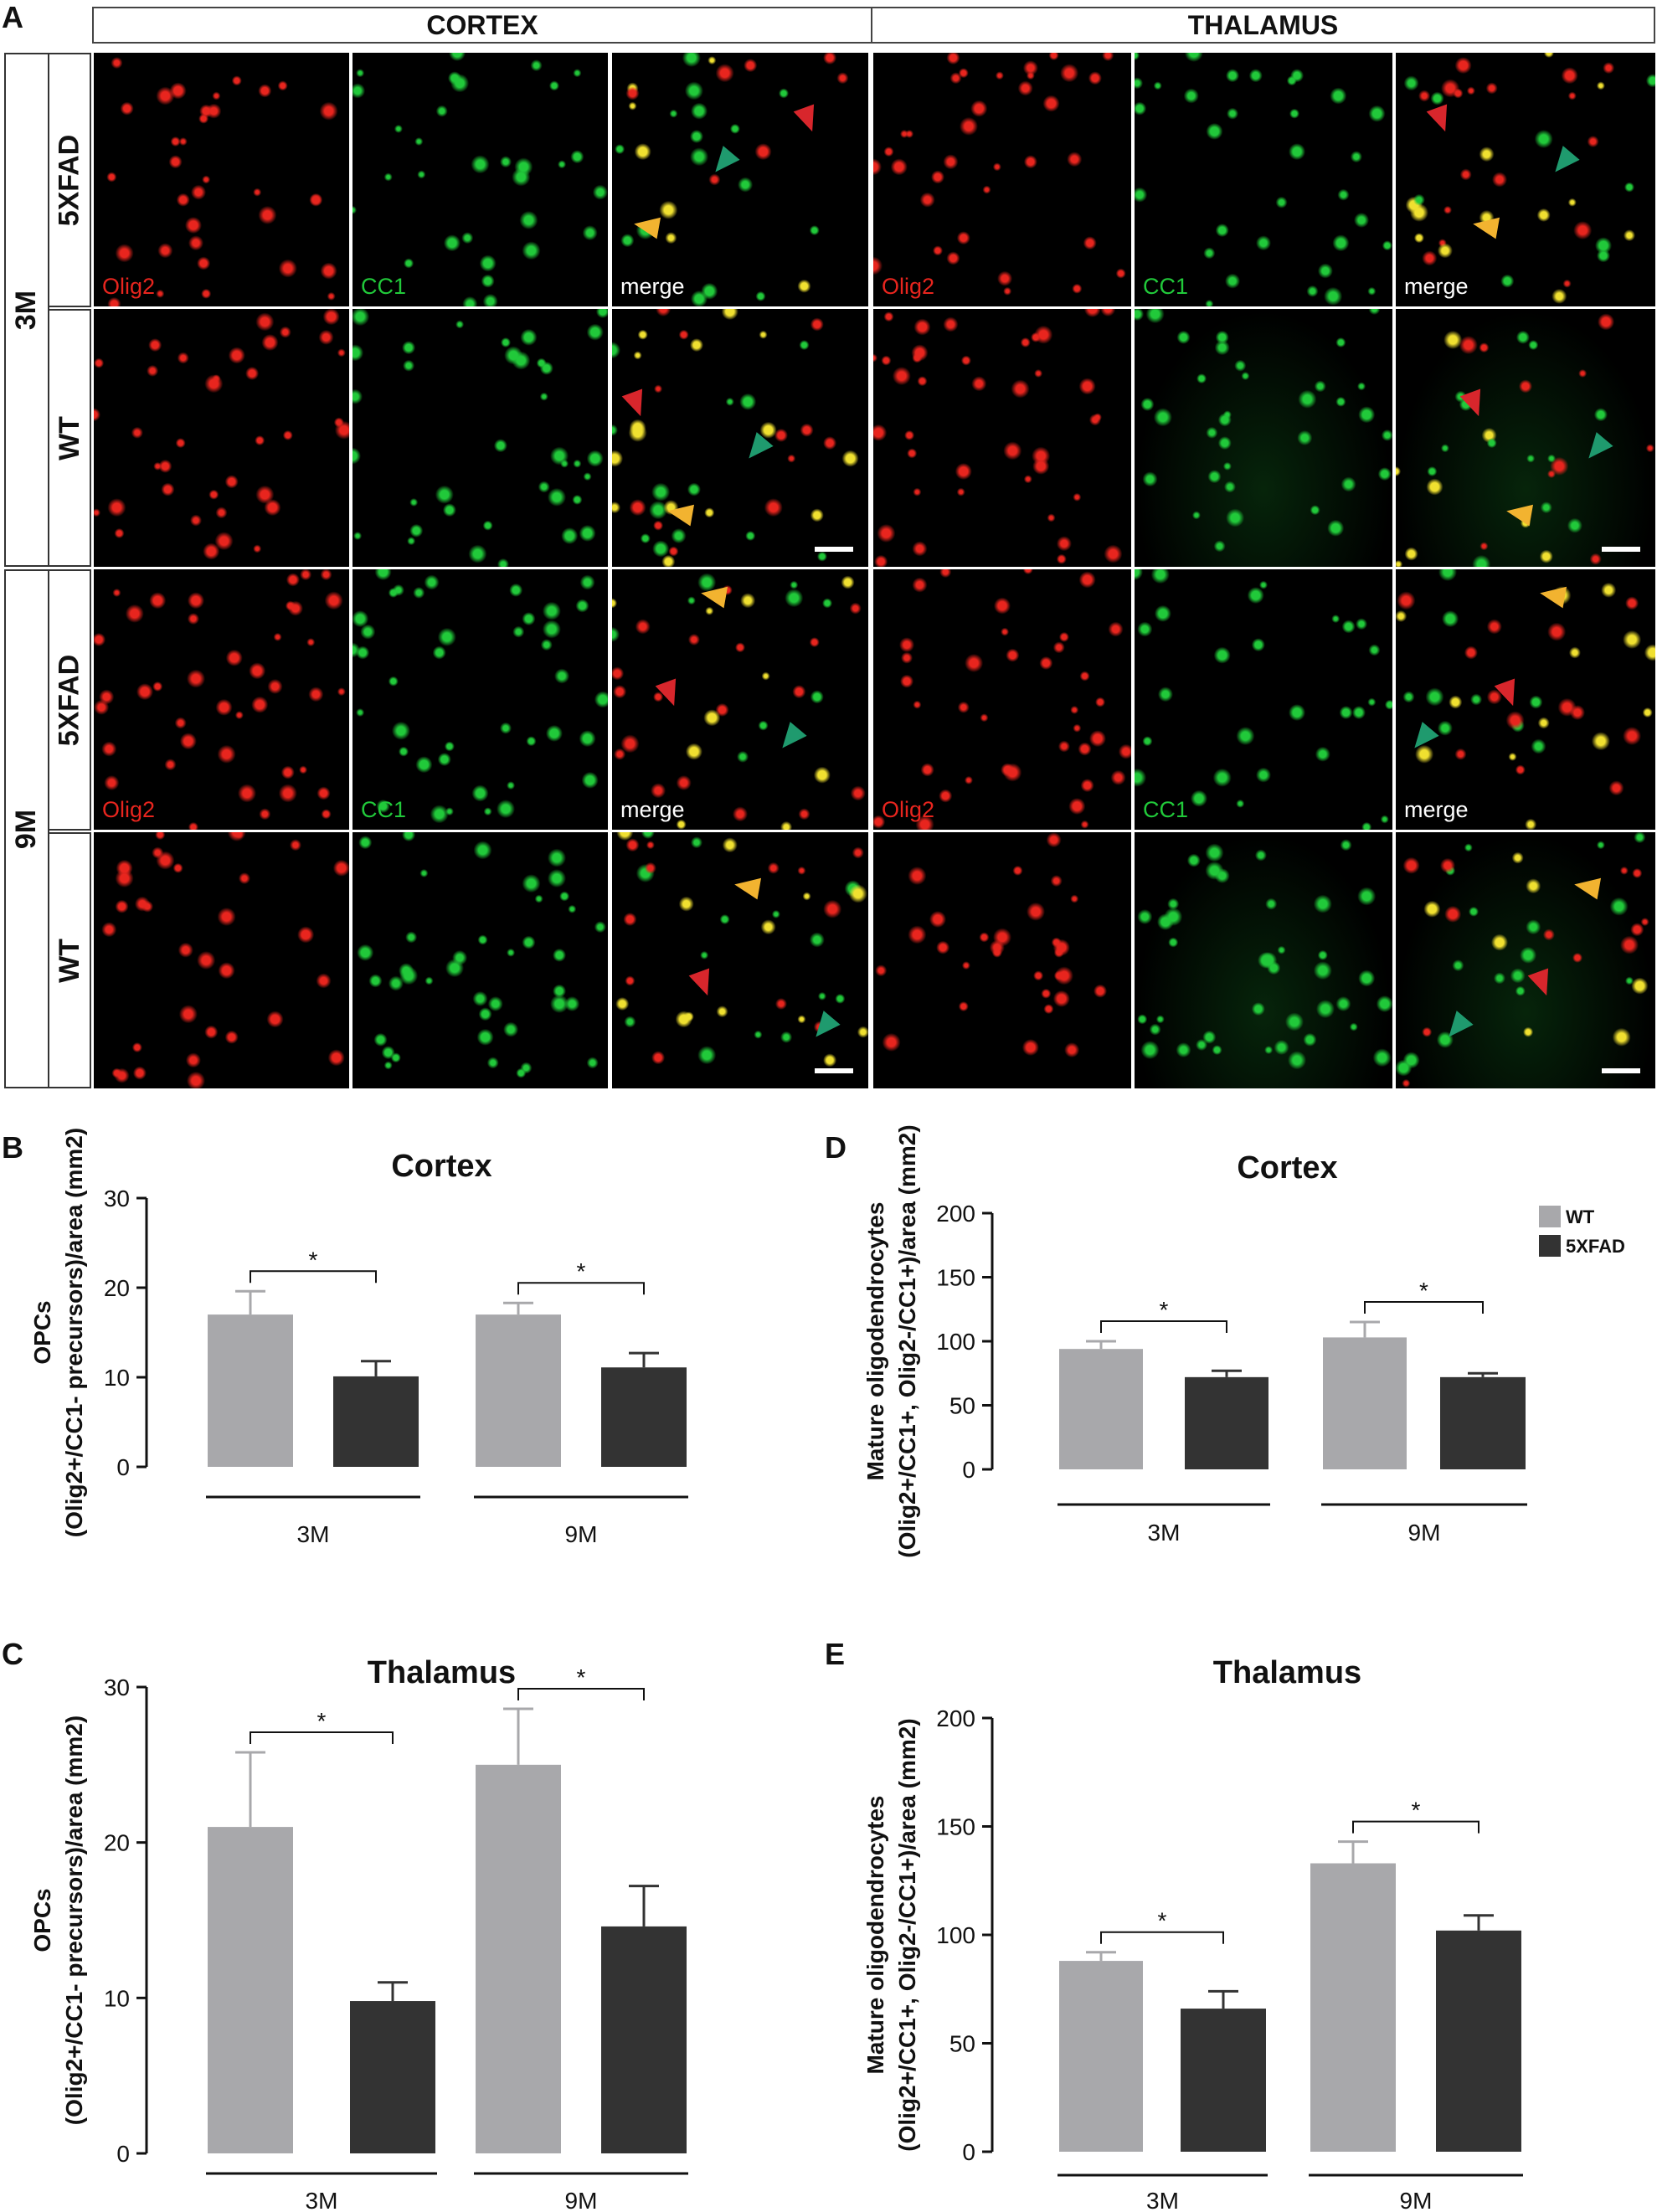 The width and height of the screenshot is (1657, 2212). What do you see at coordinates (1550, 1216) in the screenshot?
I see `legend-swatch-wt` at bounding box center [1550, 1216].